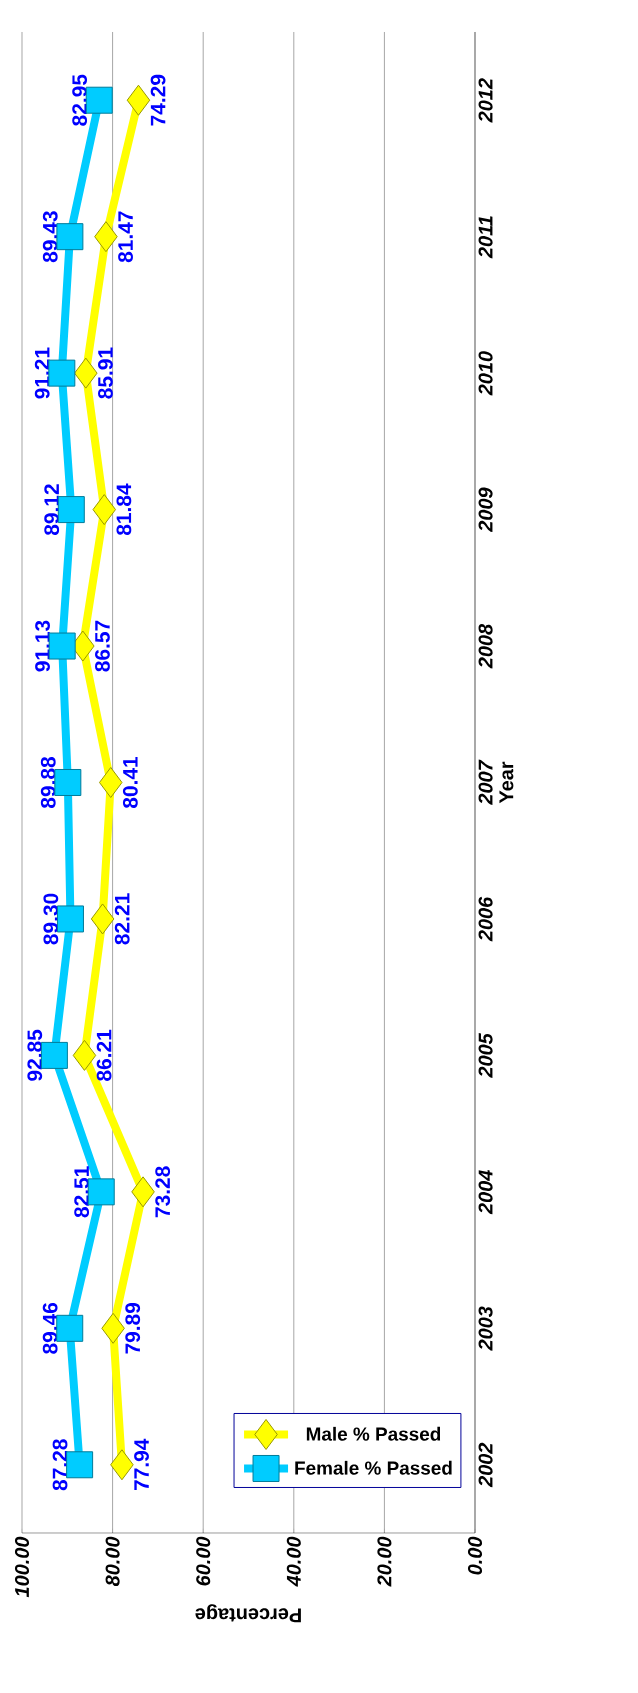 The height and width of the screenshot is (1693, 638). Describe the element at coordinates (485, 919) in the screenshot. I see `y-tick-label: 2006` at that location.